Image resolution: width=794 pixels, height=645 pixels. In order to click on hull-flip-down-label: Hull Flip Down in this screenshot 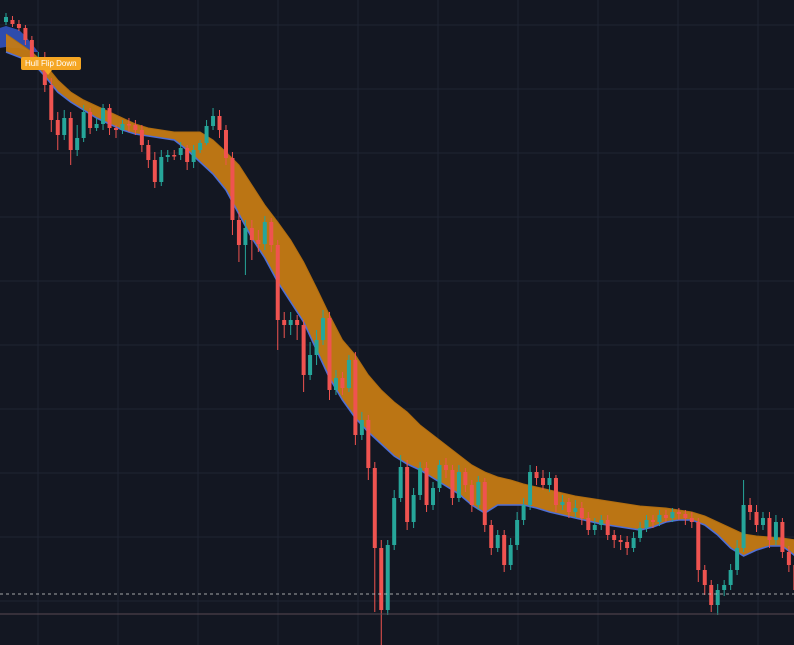, I will do `click(51, 63)`.